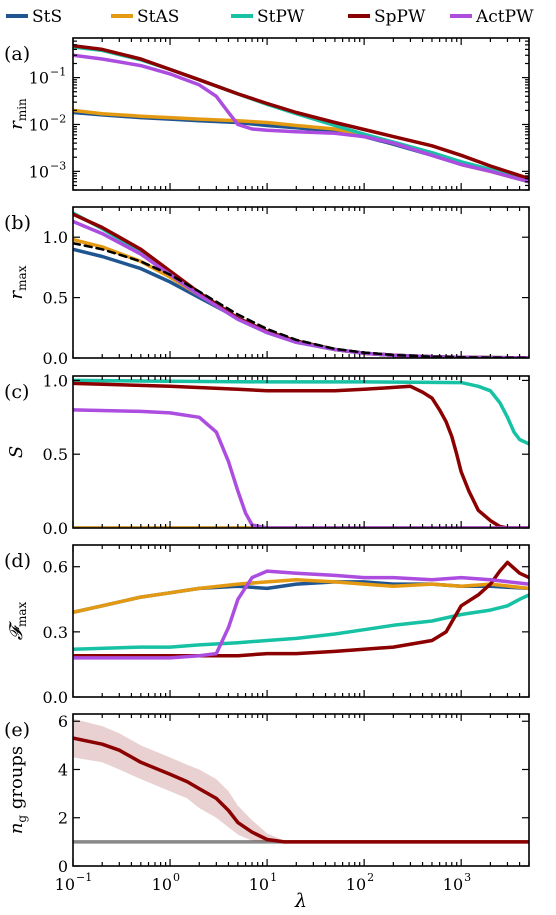 This screenshot has height=915, width=556. I want to click on x-tick-label: 10 1, so click(263, 882).